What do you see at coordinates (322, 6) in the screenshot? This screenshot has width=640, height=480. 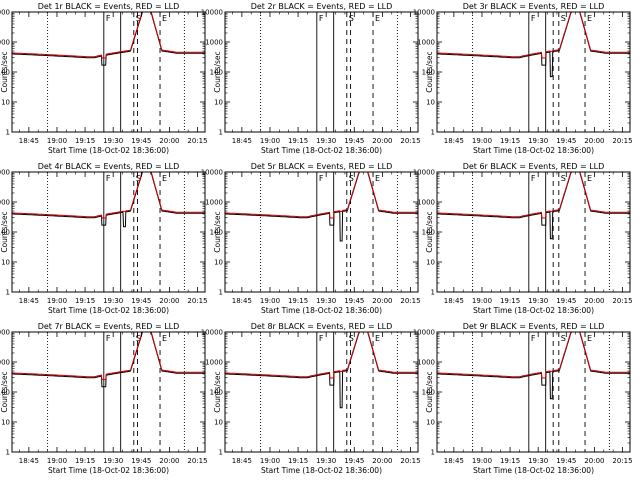 I see `panel-title: Det 2r BLACK = Events, RED = LLD` at bounding box center [322, 6].